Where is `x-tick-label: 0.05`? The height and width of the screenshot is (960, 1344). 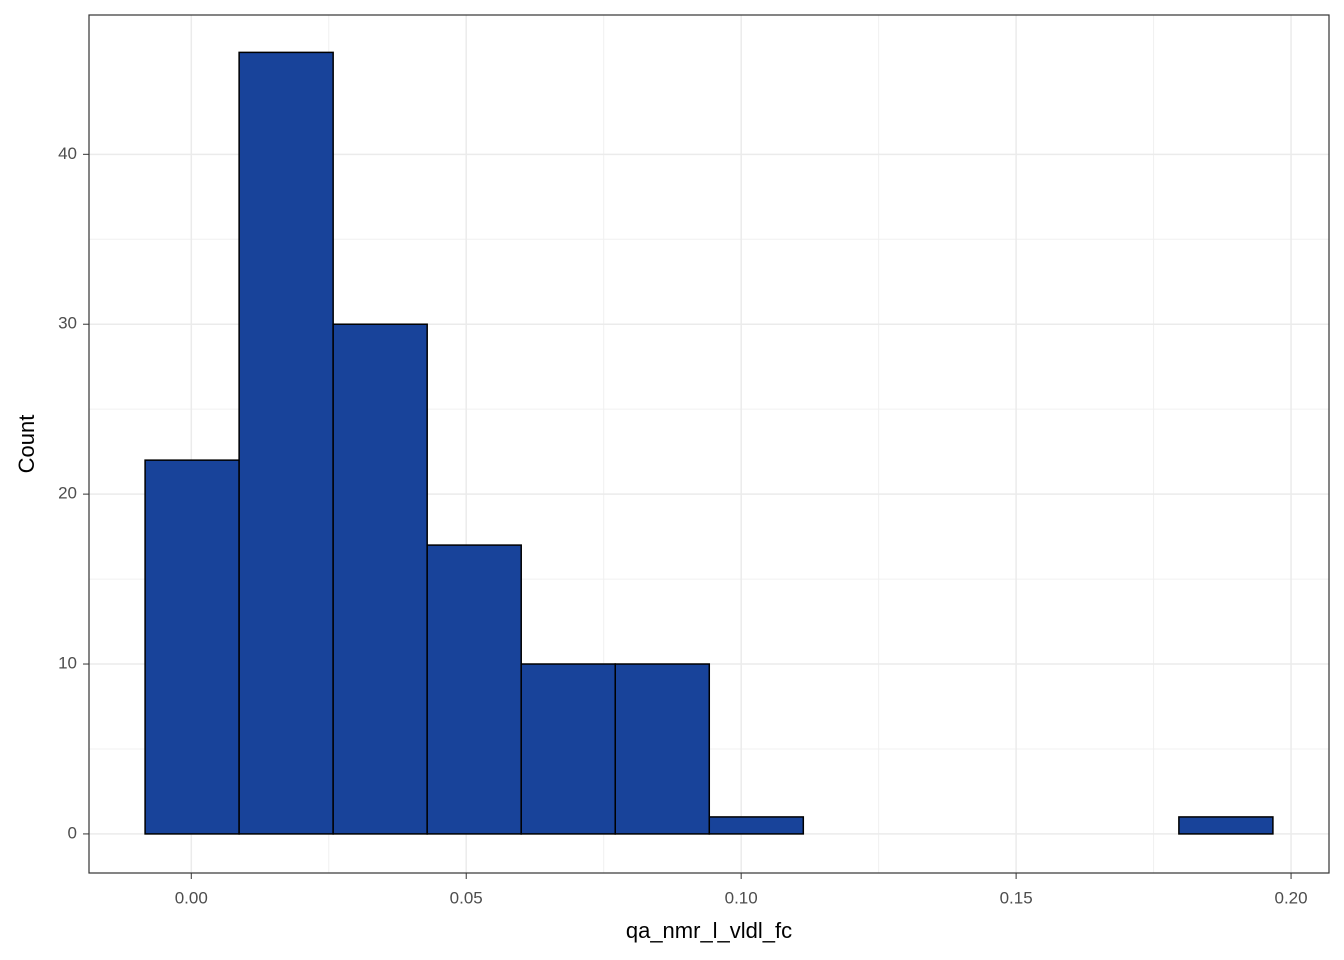
x-tick-label: 0.05 is located at coordinates (466, 897).